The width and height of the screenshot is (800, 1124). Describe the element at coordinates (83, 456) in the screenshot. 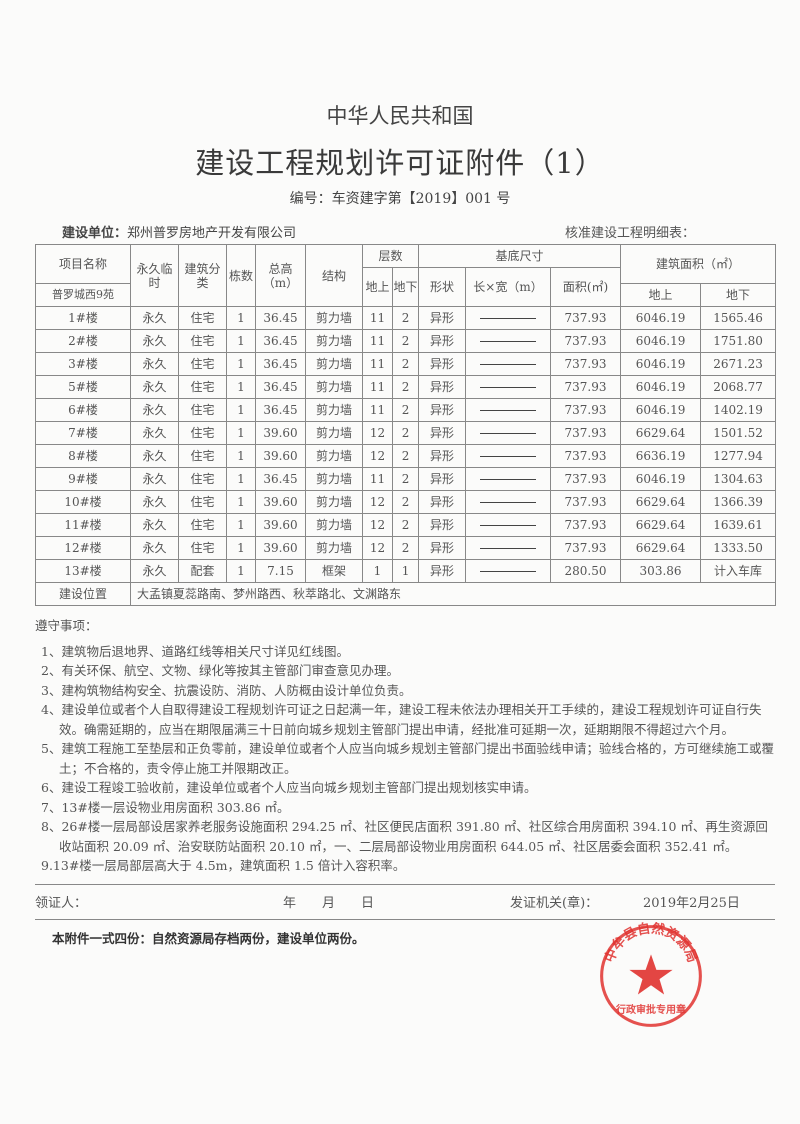

I see `table-cell: 8#楼` at that location.